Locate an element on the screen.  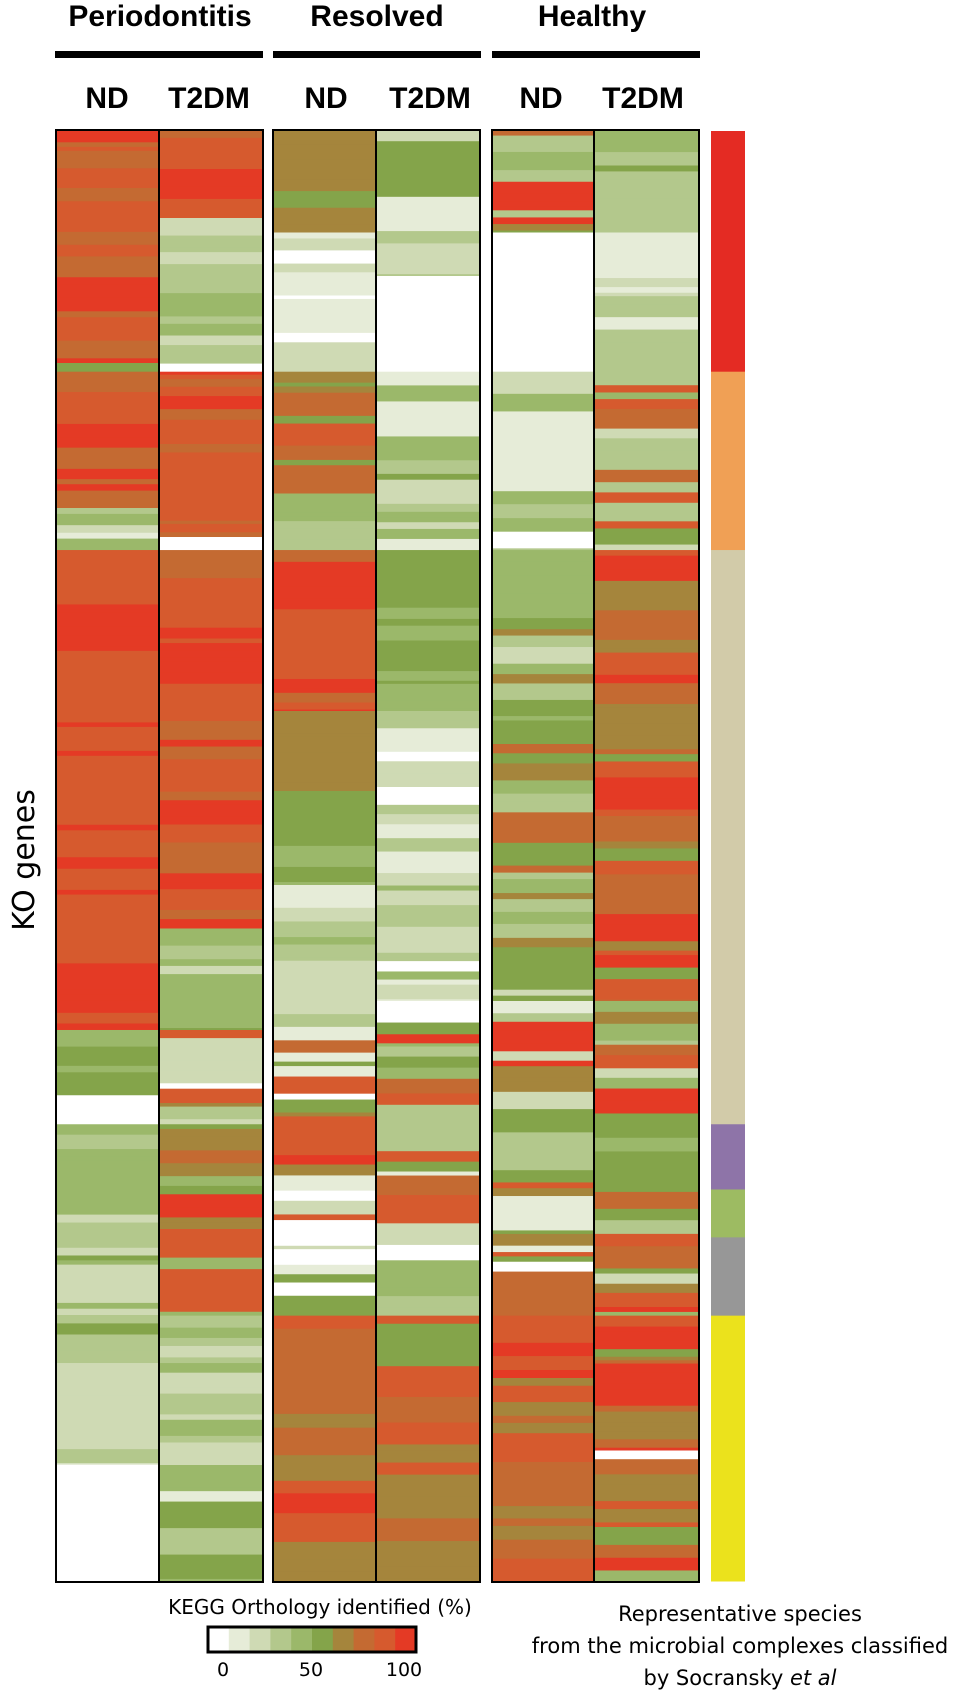
colorbar-tick-0: 0 is located at coordinates (223, 1670).